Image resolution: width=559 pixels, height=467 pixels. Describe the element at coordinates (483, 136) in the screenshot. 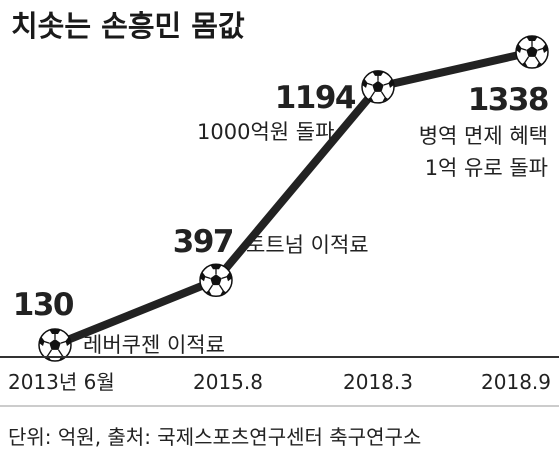

I see `annotation-label: 병역 면제 혜택` at that location.